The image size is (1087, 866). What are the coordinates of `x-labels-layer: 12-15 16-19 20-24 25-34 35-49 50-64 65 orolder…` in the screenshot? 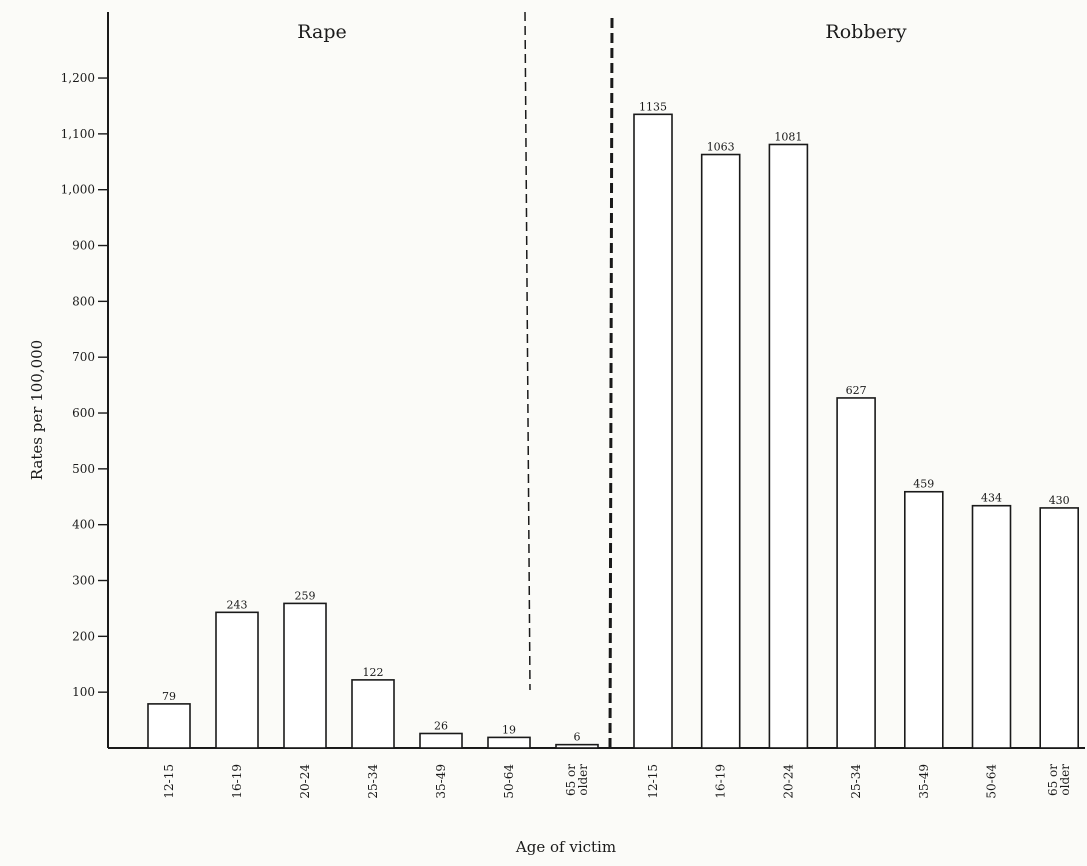 It's located at (617, 781).